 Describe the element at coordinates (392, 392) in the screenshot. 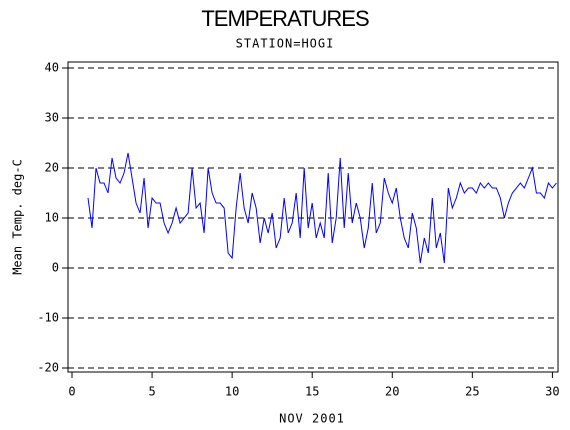

I see `x-tick-label: 20` at that location.